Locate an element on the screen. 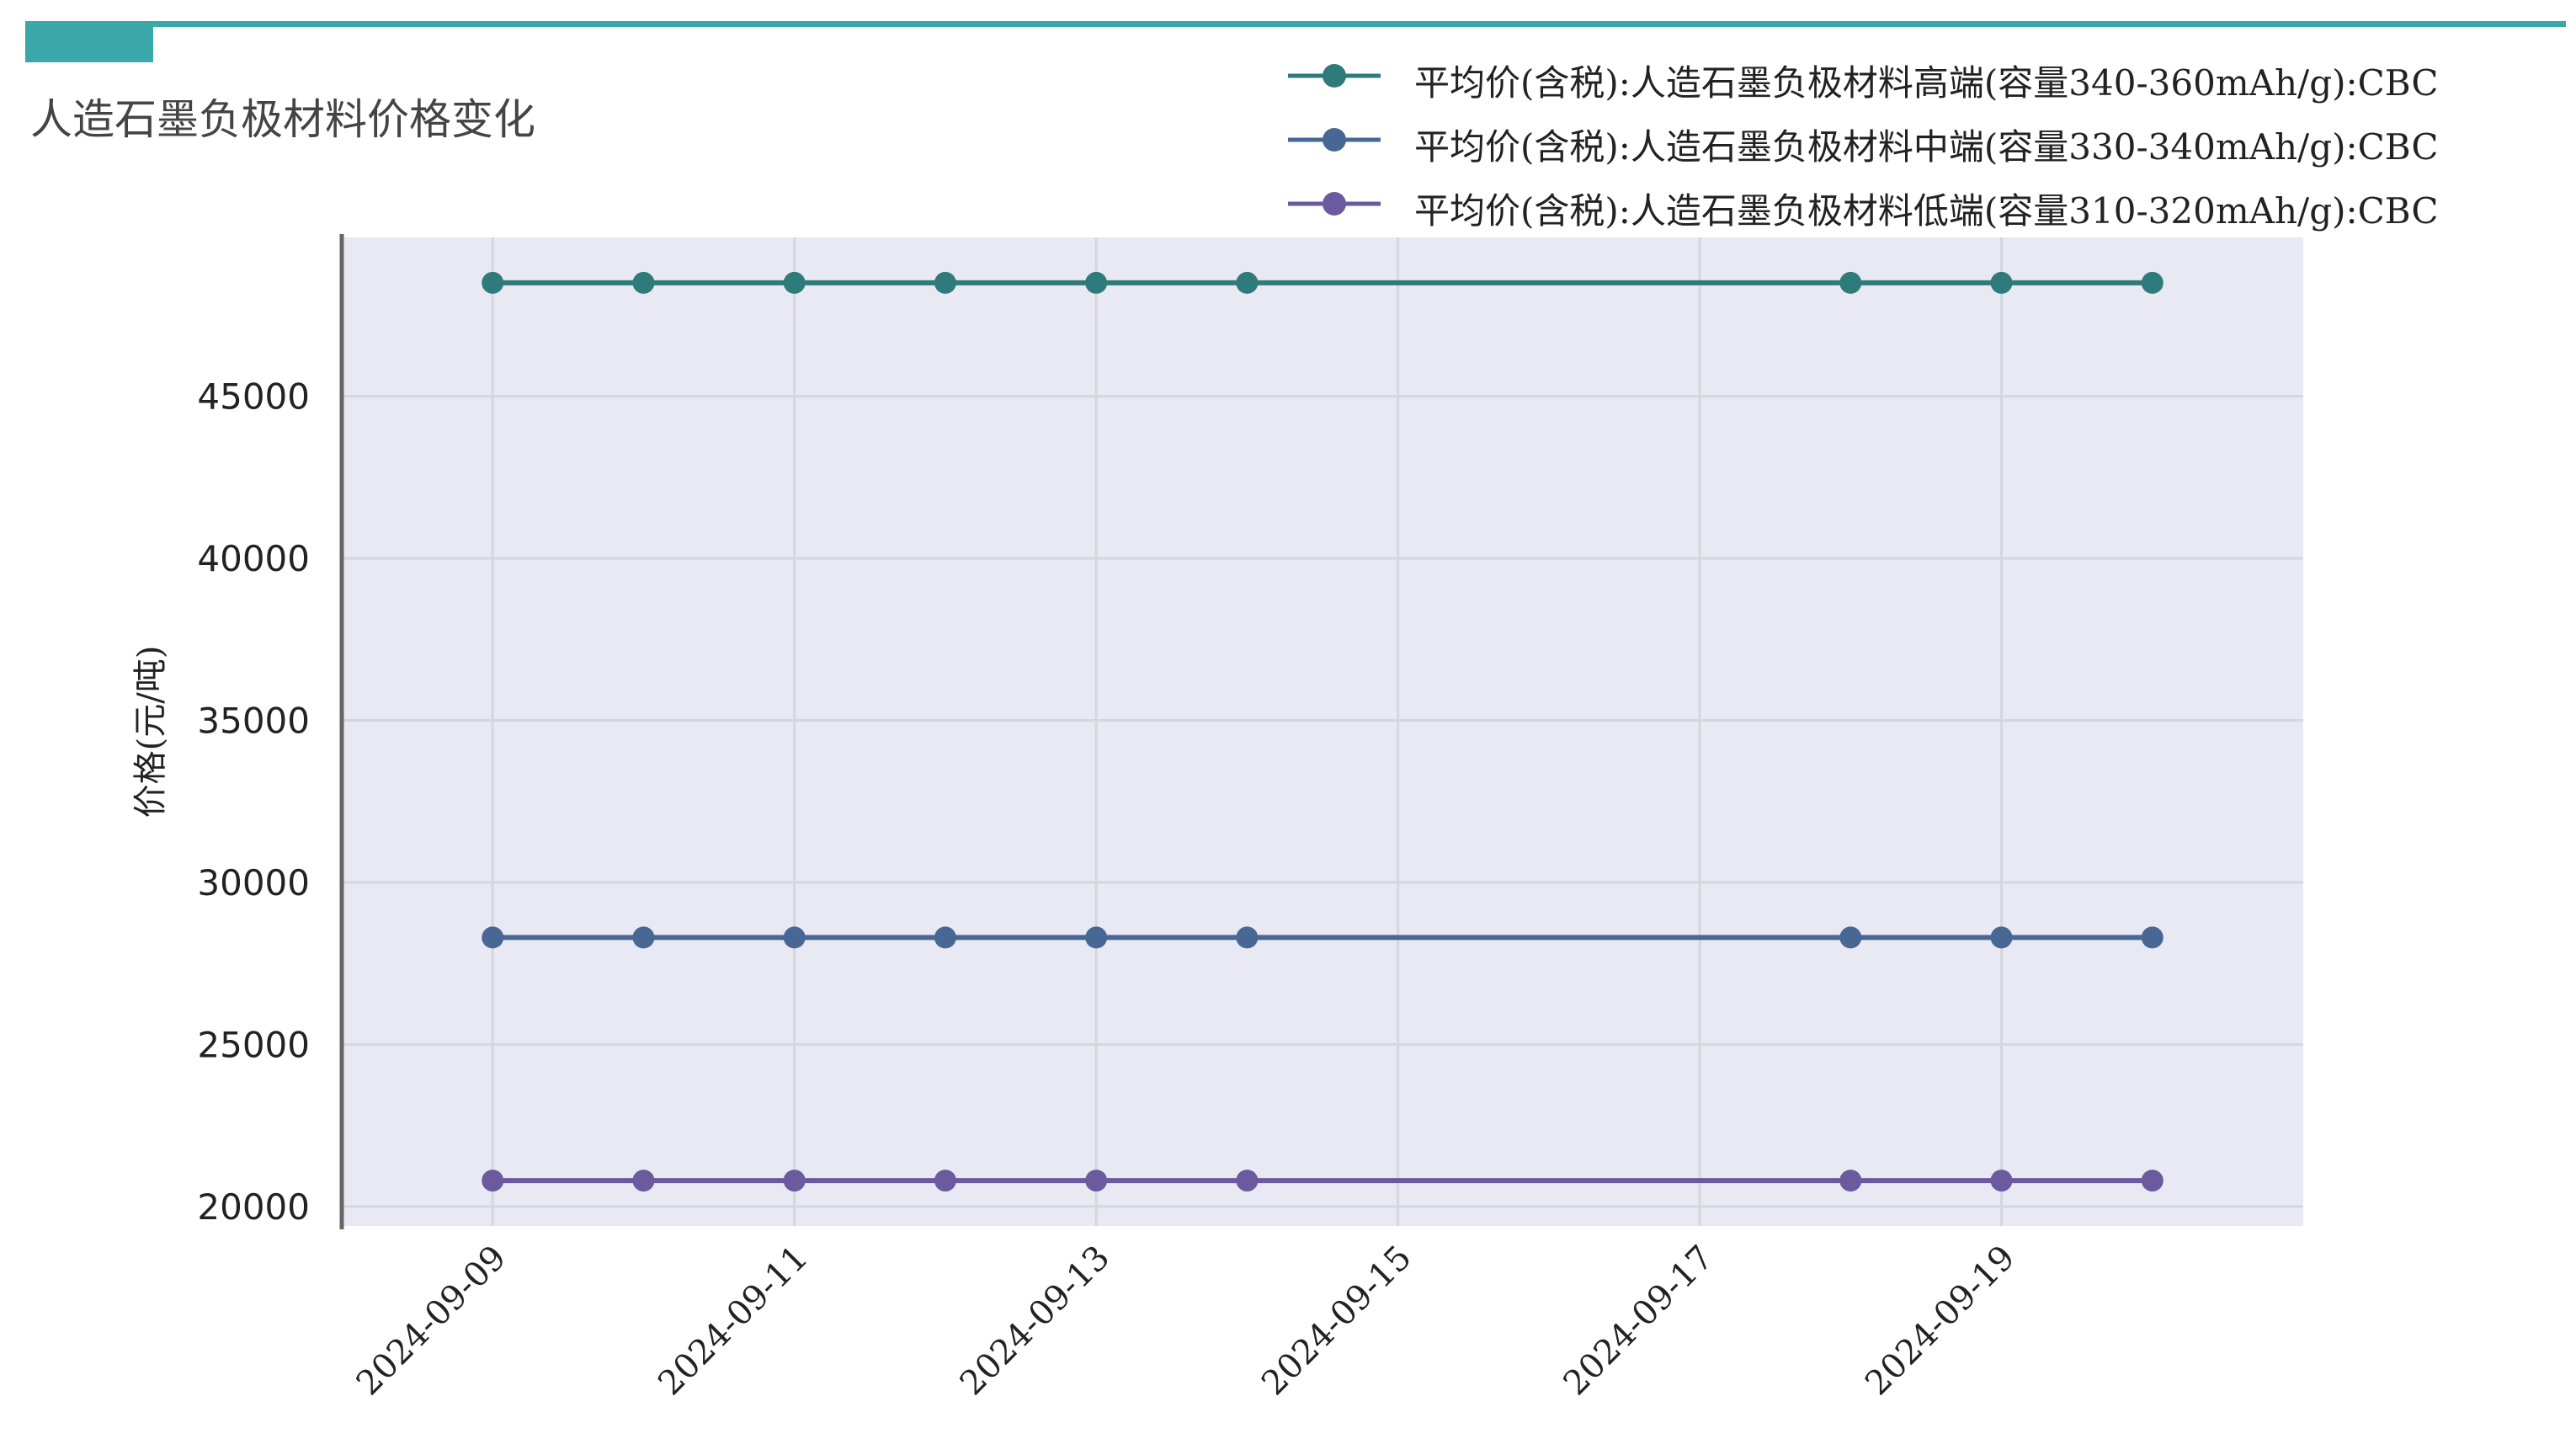  legend-swatch-mid is located at coordinates (1335, 140).